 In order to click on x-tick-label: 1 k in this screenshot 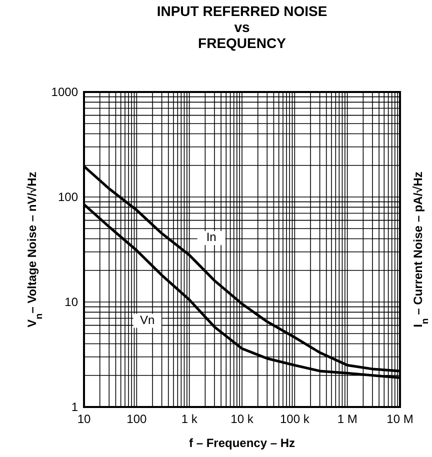, I will do `click(189, 419)`.